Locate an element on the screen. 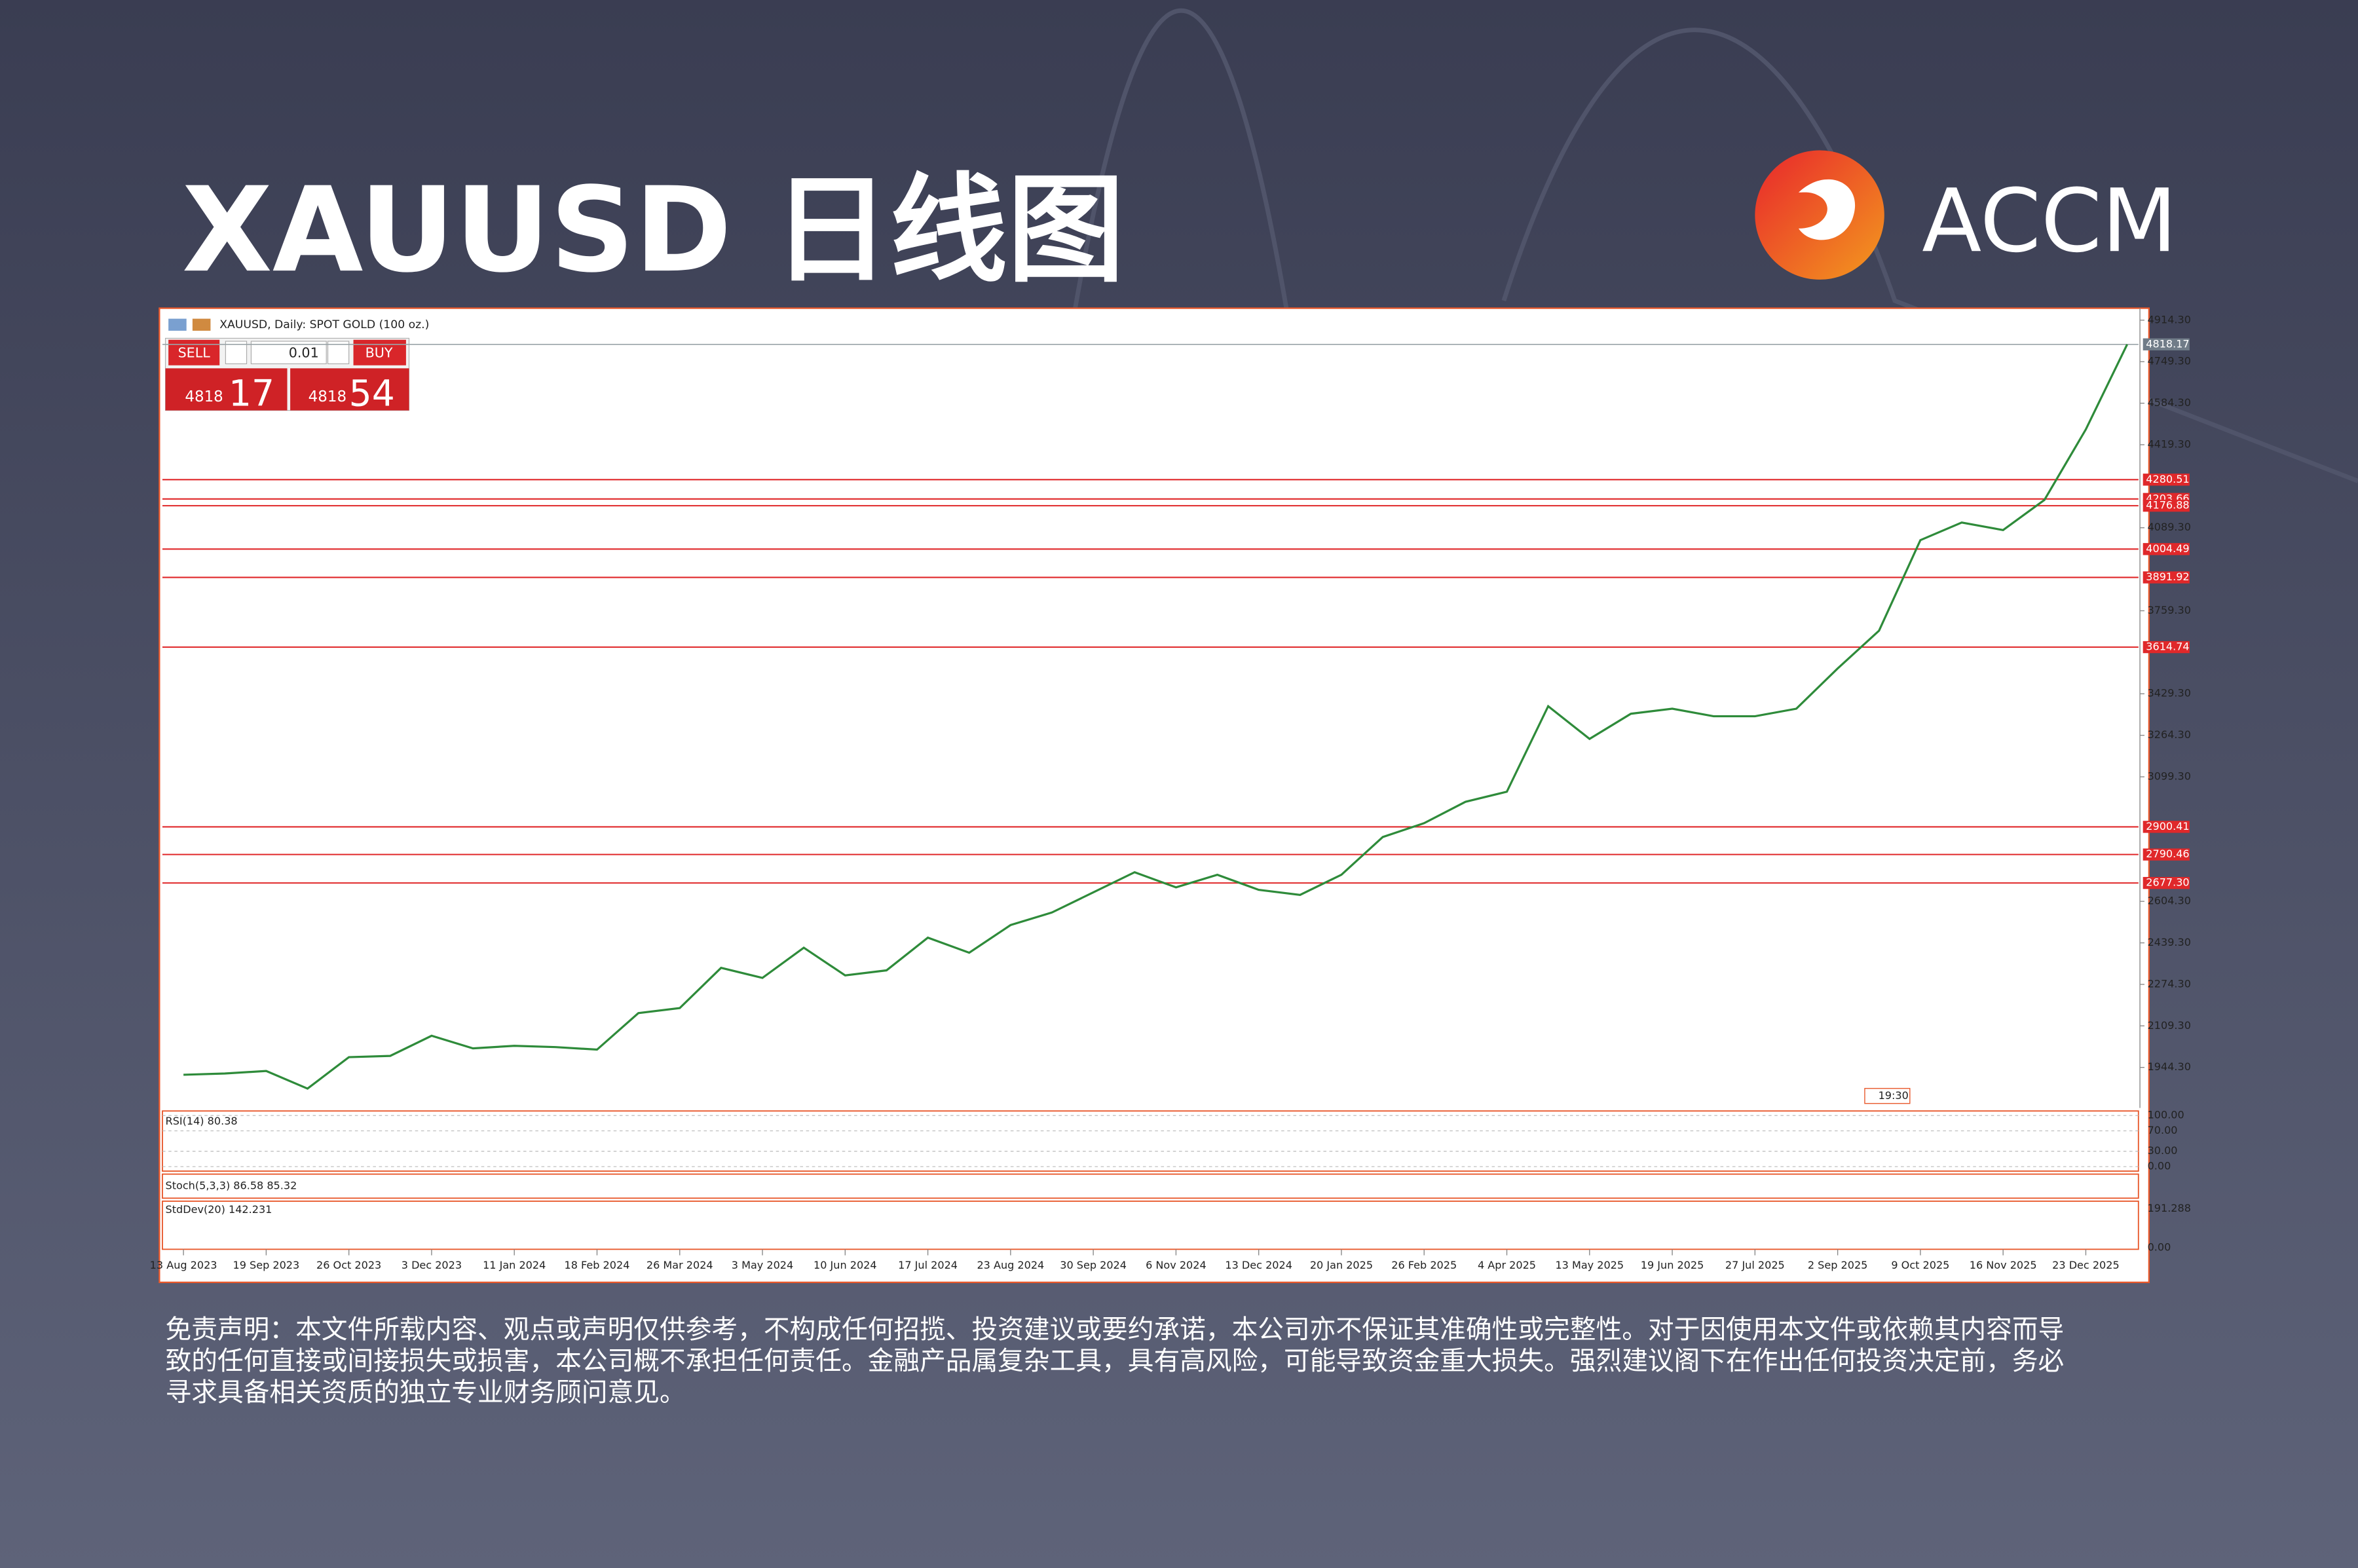 This screenshot has height=1568, width=2358. x-tick-label: 11 Jan 2024 is located at coordinates (515, 1265).